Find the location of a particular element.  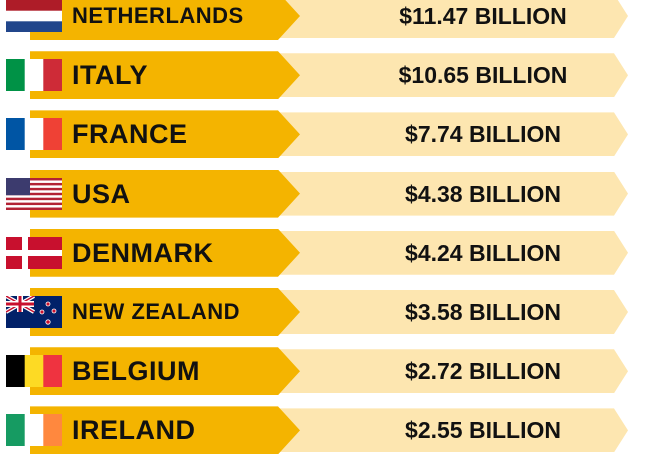

country-row-belgium: BELGIUM $2.72 BILLION is located at coordinates (325, 371).